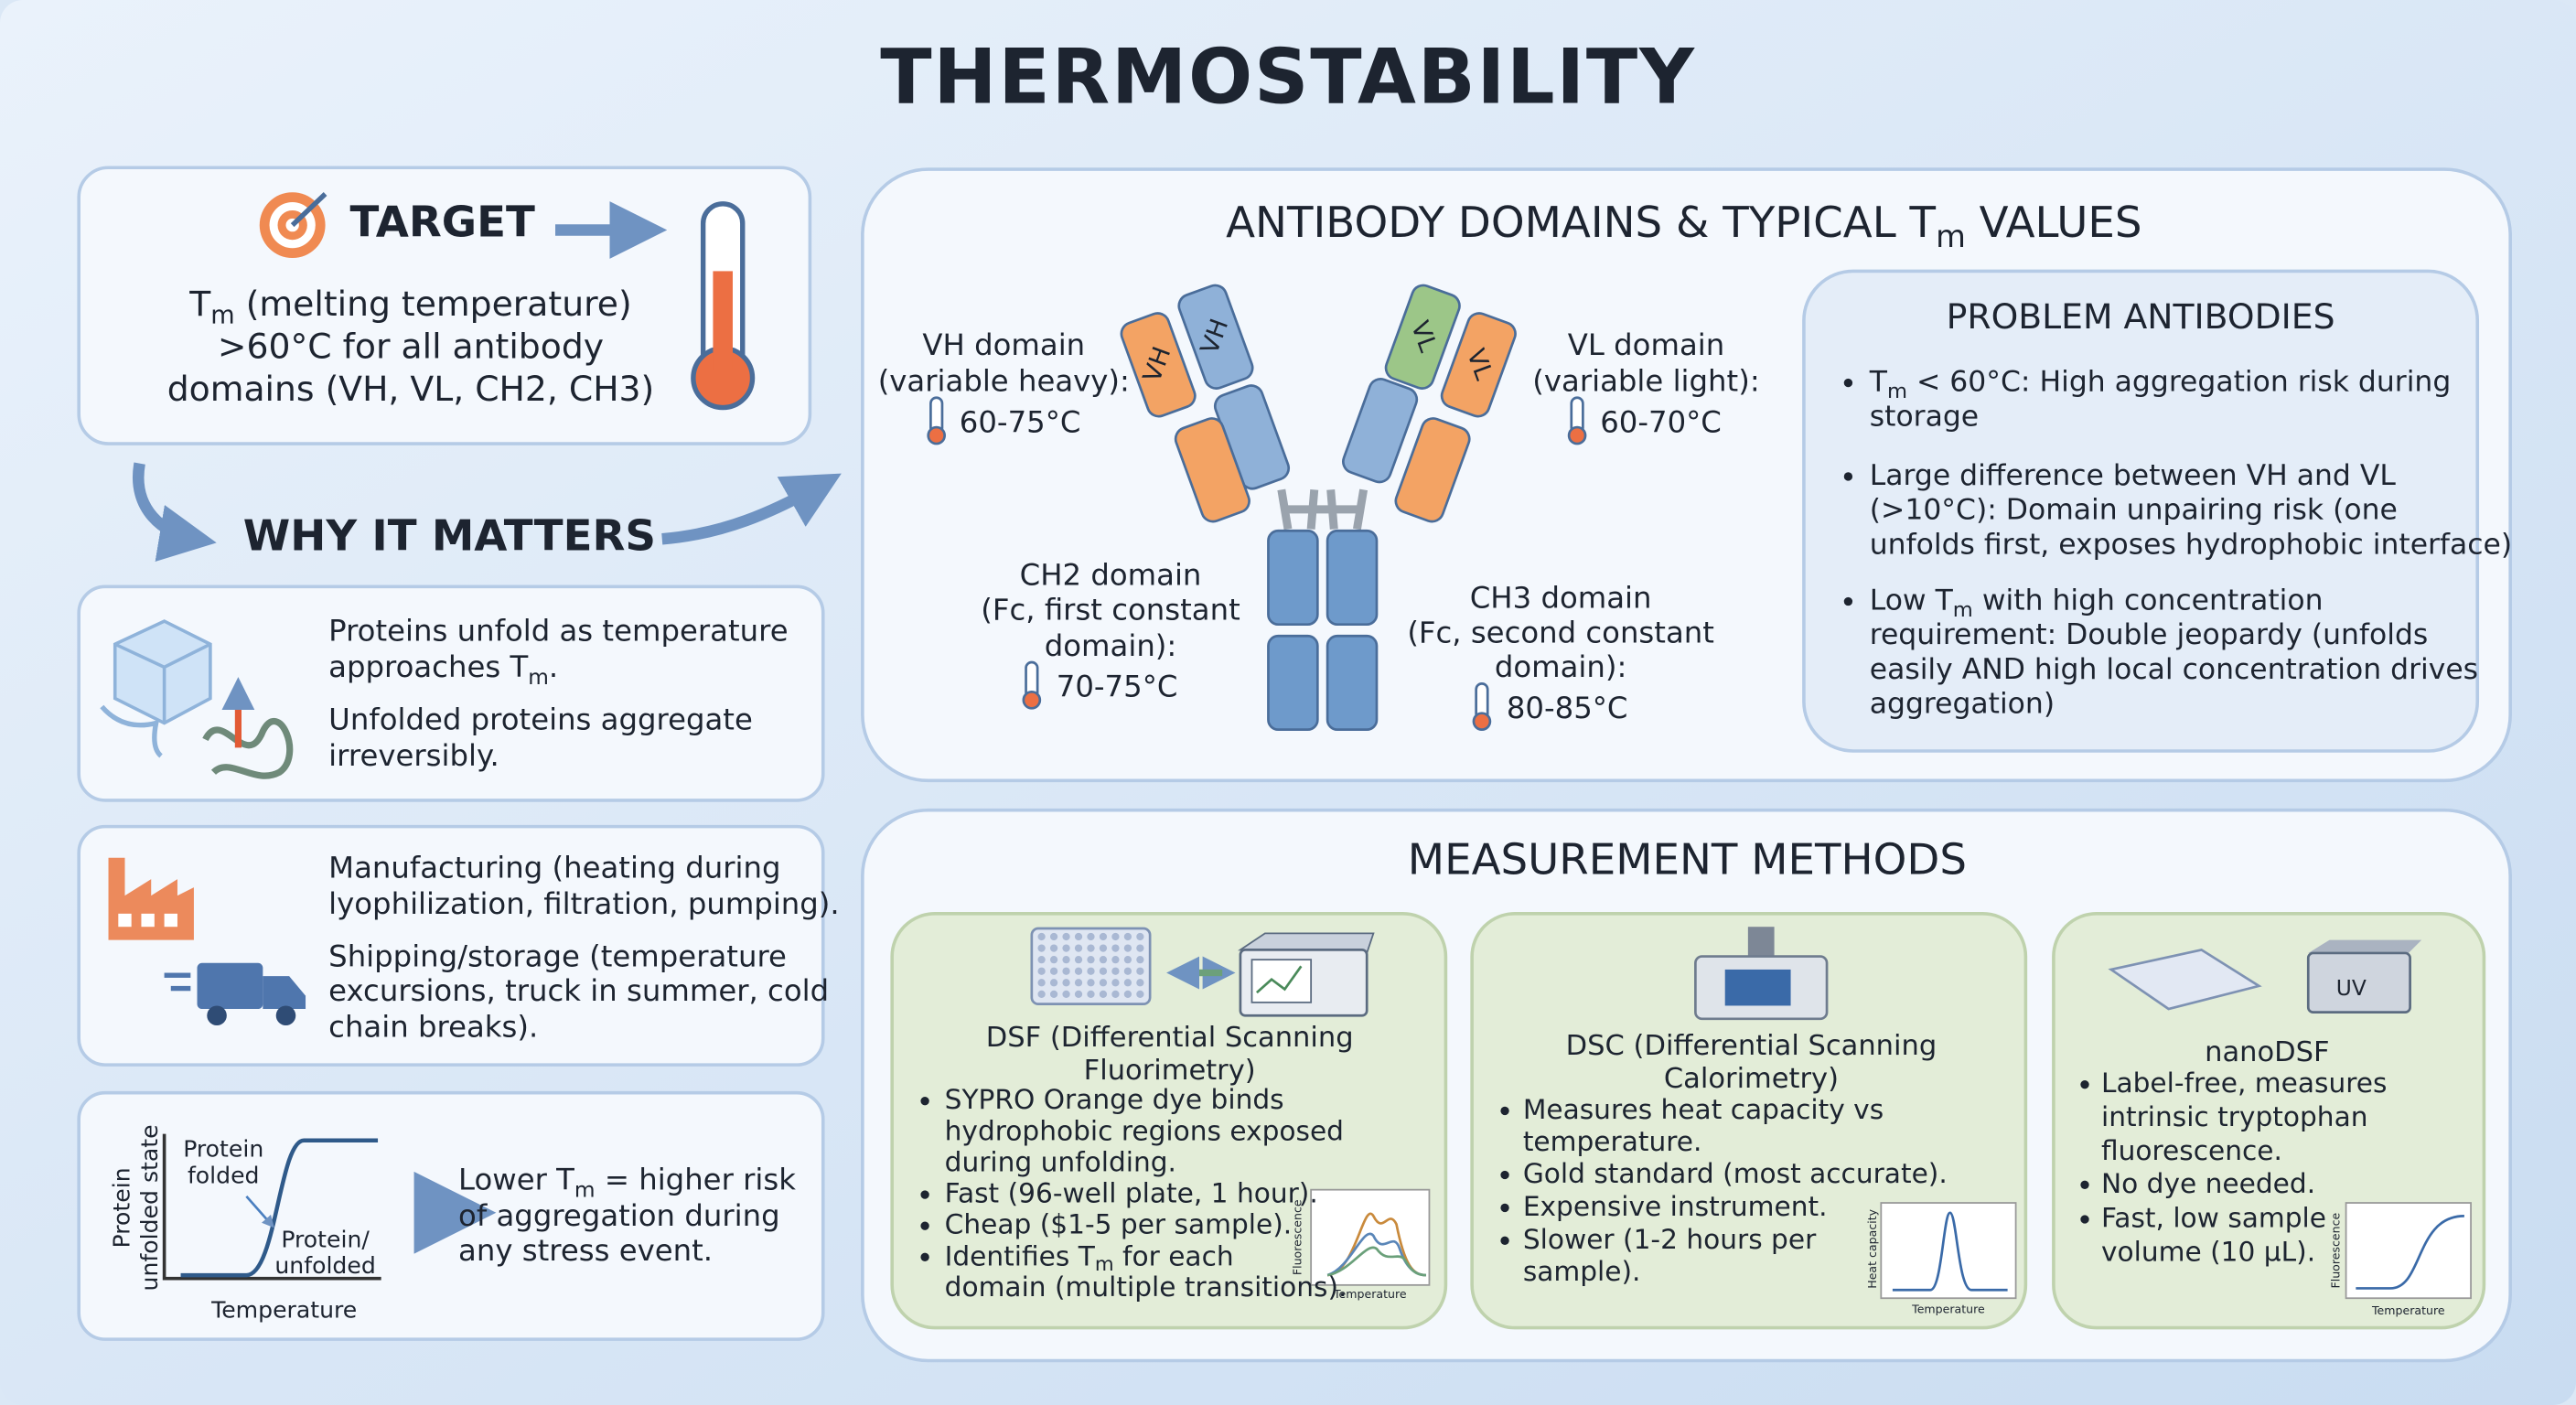 Image resolution: width=2576 pixels, height=1405 pixels. Describe the element at coordinates (554, 867) in the screenshot. I see `stress-text: Manufacturing (heating during` at that location.